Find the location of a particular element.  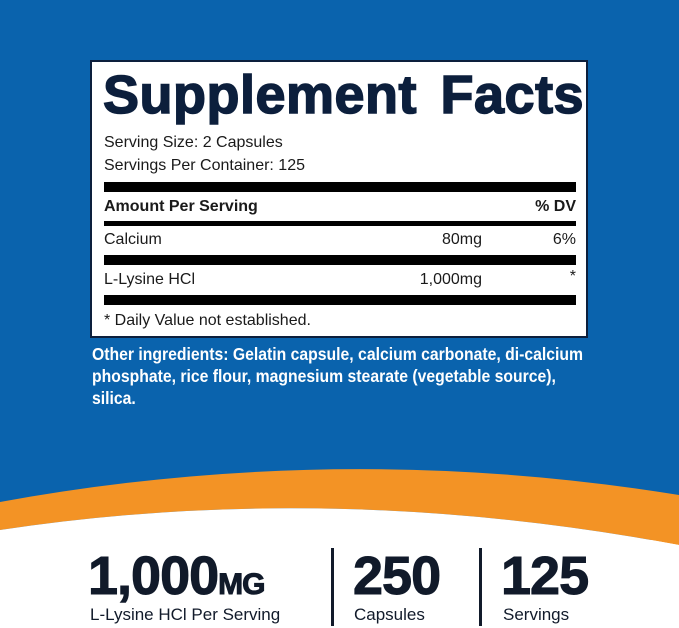

stat-label: L-Lysine HCl Per Serving is located at coordinates (185, 614).